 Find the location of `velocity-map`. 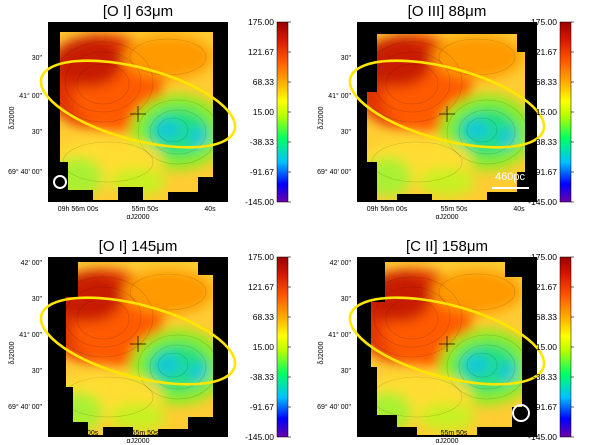

velocity-map is located at coordinates (135, 112).